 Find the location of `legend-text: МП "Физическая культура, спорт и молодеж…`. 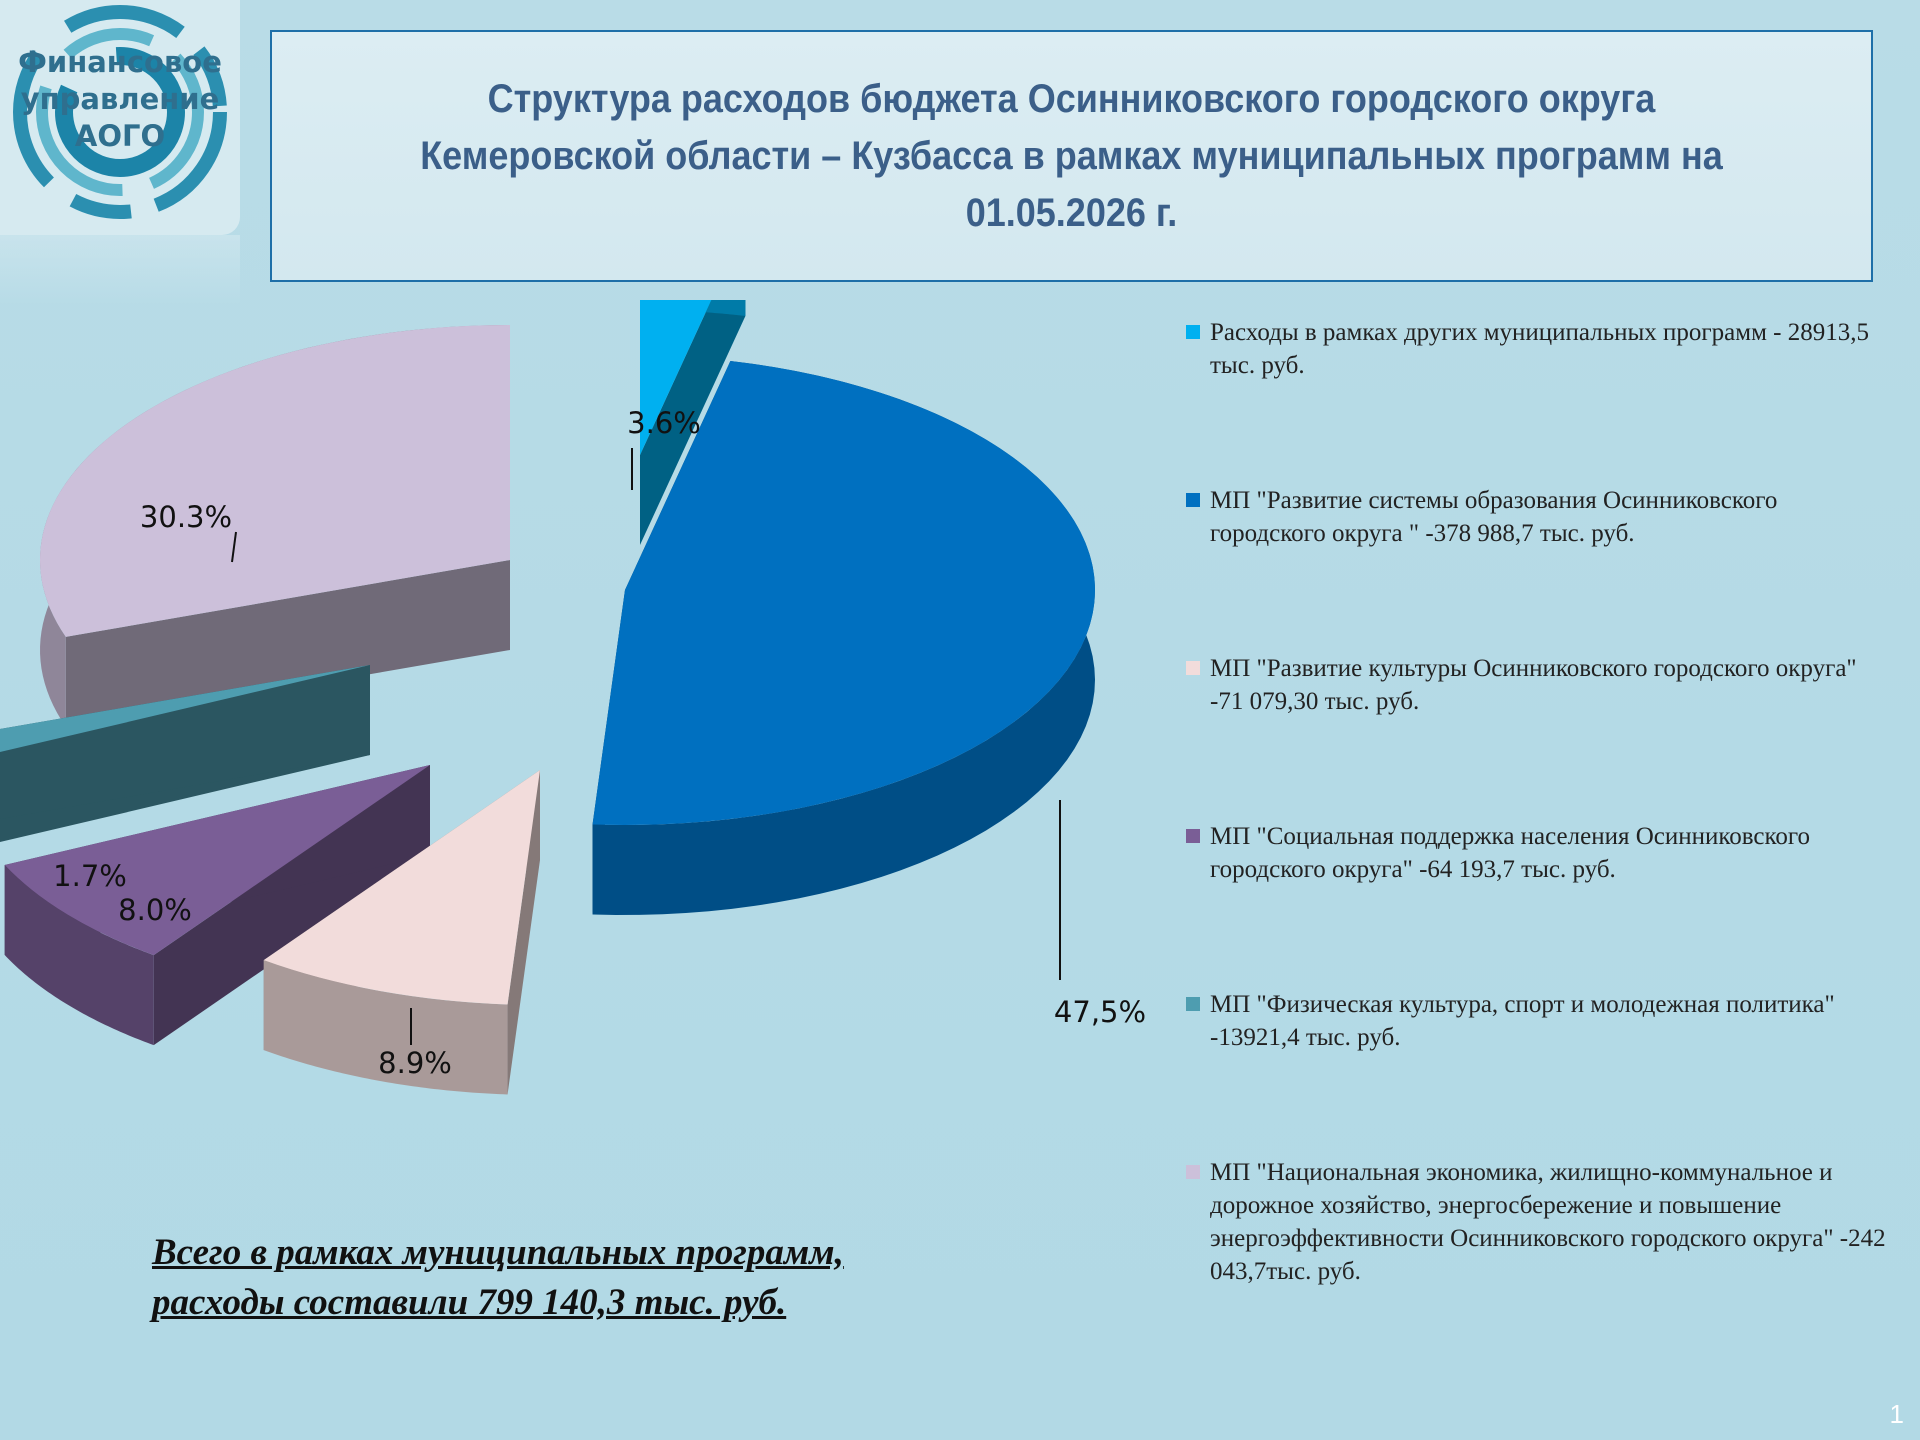

legend-text: МП "Физическая культура, спорт и молодеж… is located at coordinates (1522, 1021).